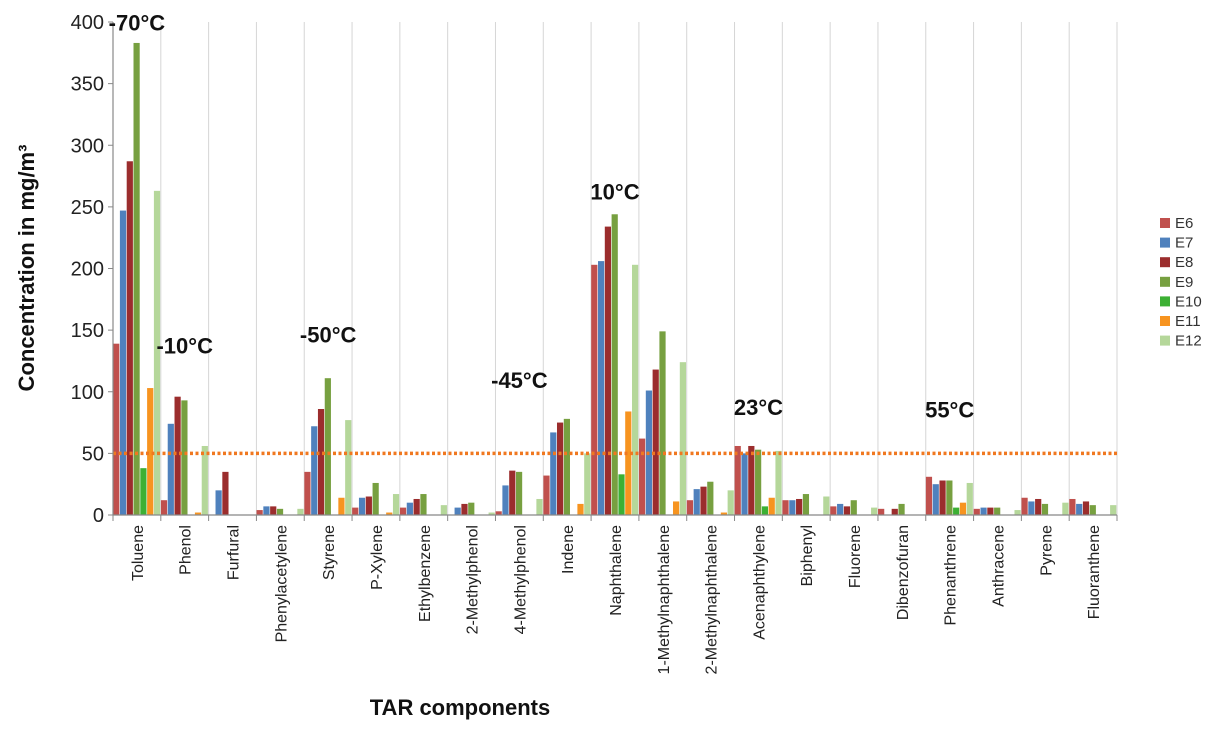 The height and width of the screenshot is (729, 1215). I want to click on legend-swatch-e10, so click(1165, 301).